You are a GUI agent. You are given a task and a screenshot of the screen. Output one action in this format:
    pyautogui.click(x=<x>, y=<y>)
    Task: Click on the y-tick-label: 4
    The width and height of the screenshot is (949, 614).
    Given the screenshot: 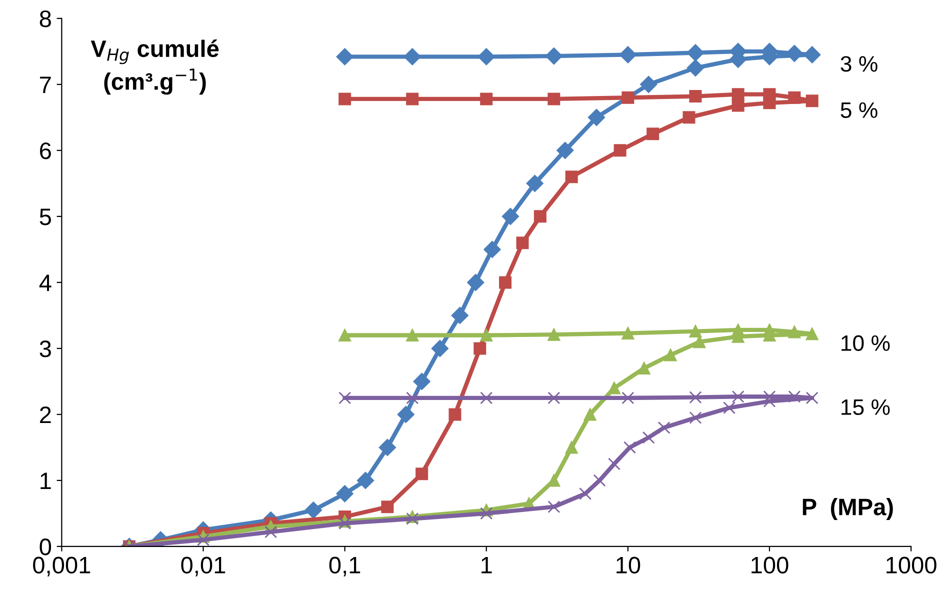 What is the action you would take?
    pyautogui.click(x=45, y=282)
    